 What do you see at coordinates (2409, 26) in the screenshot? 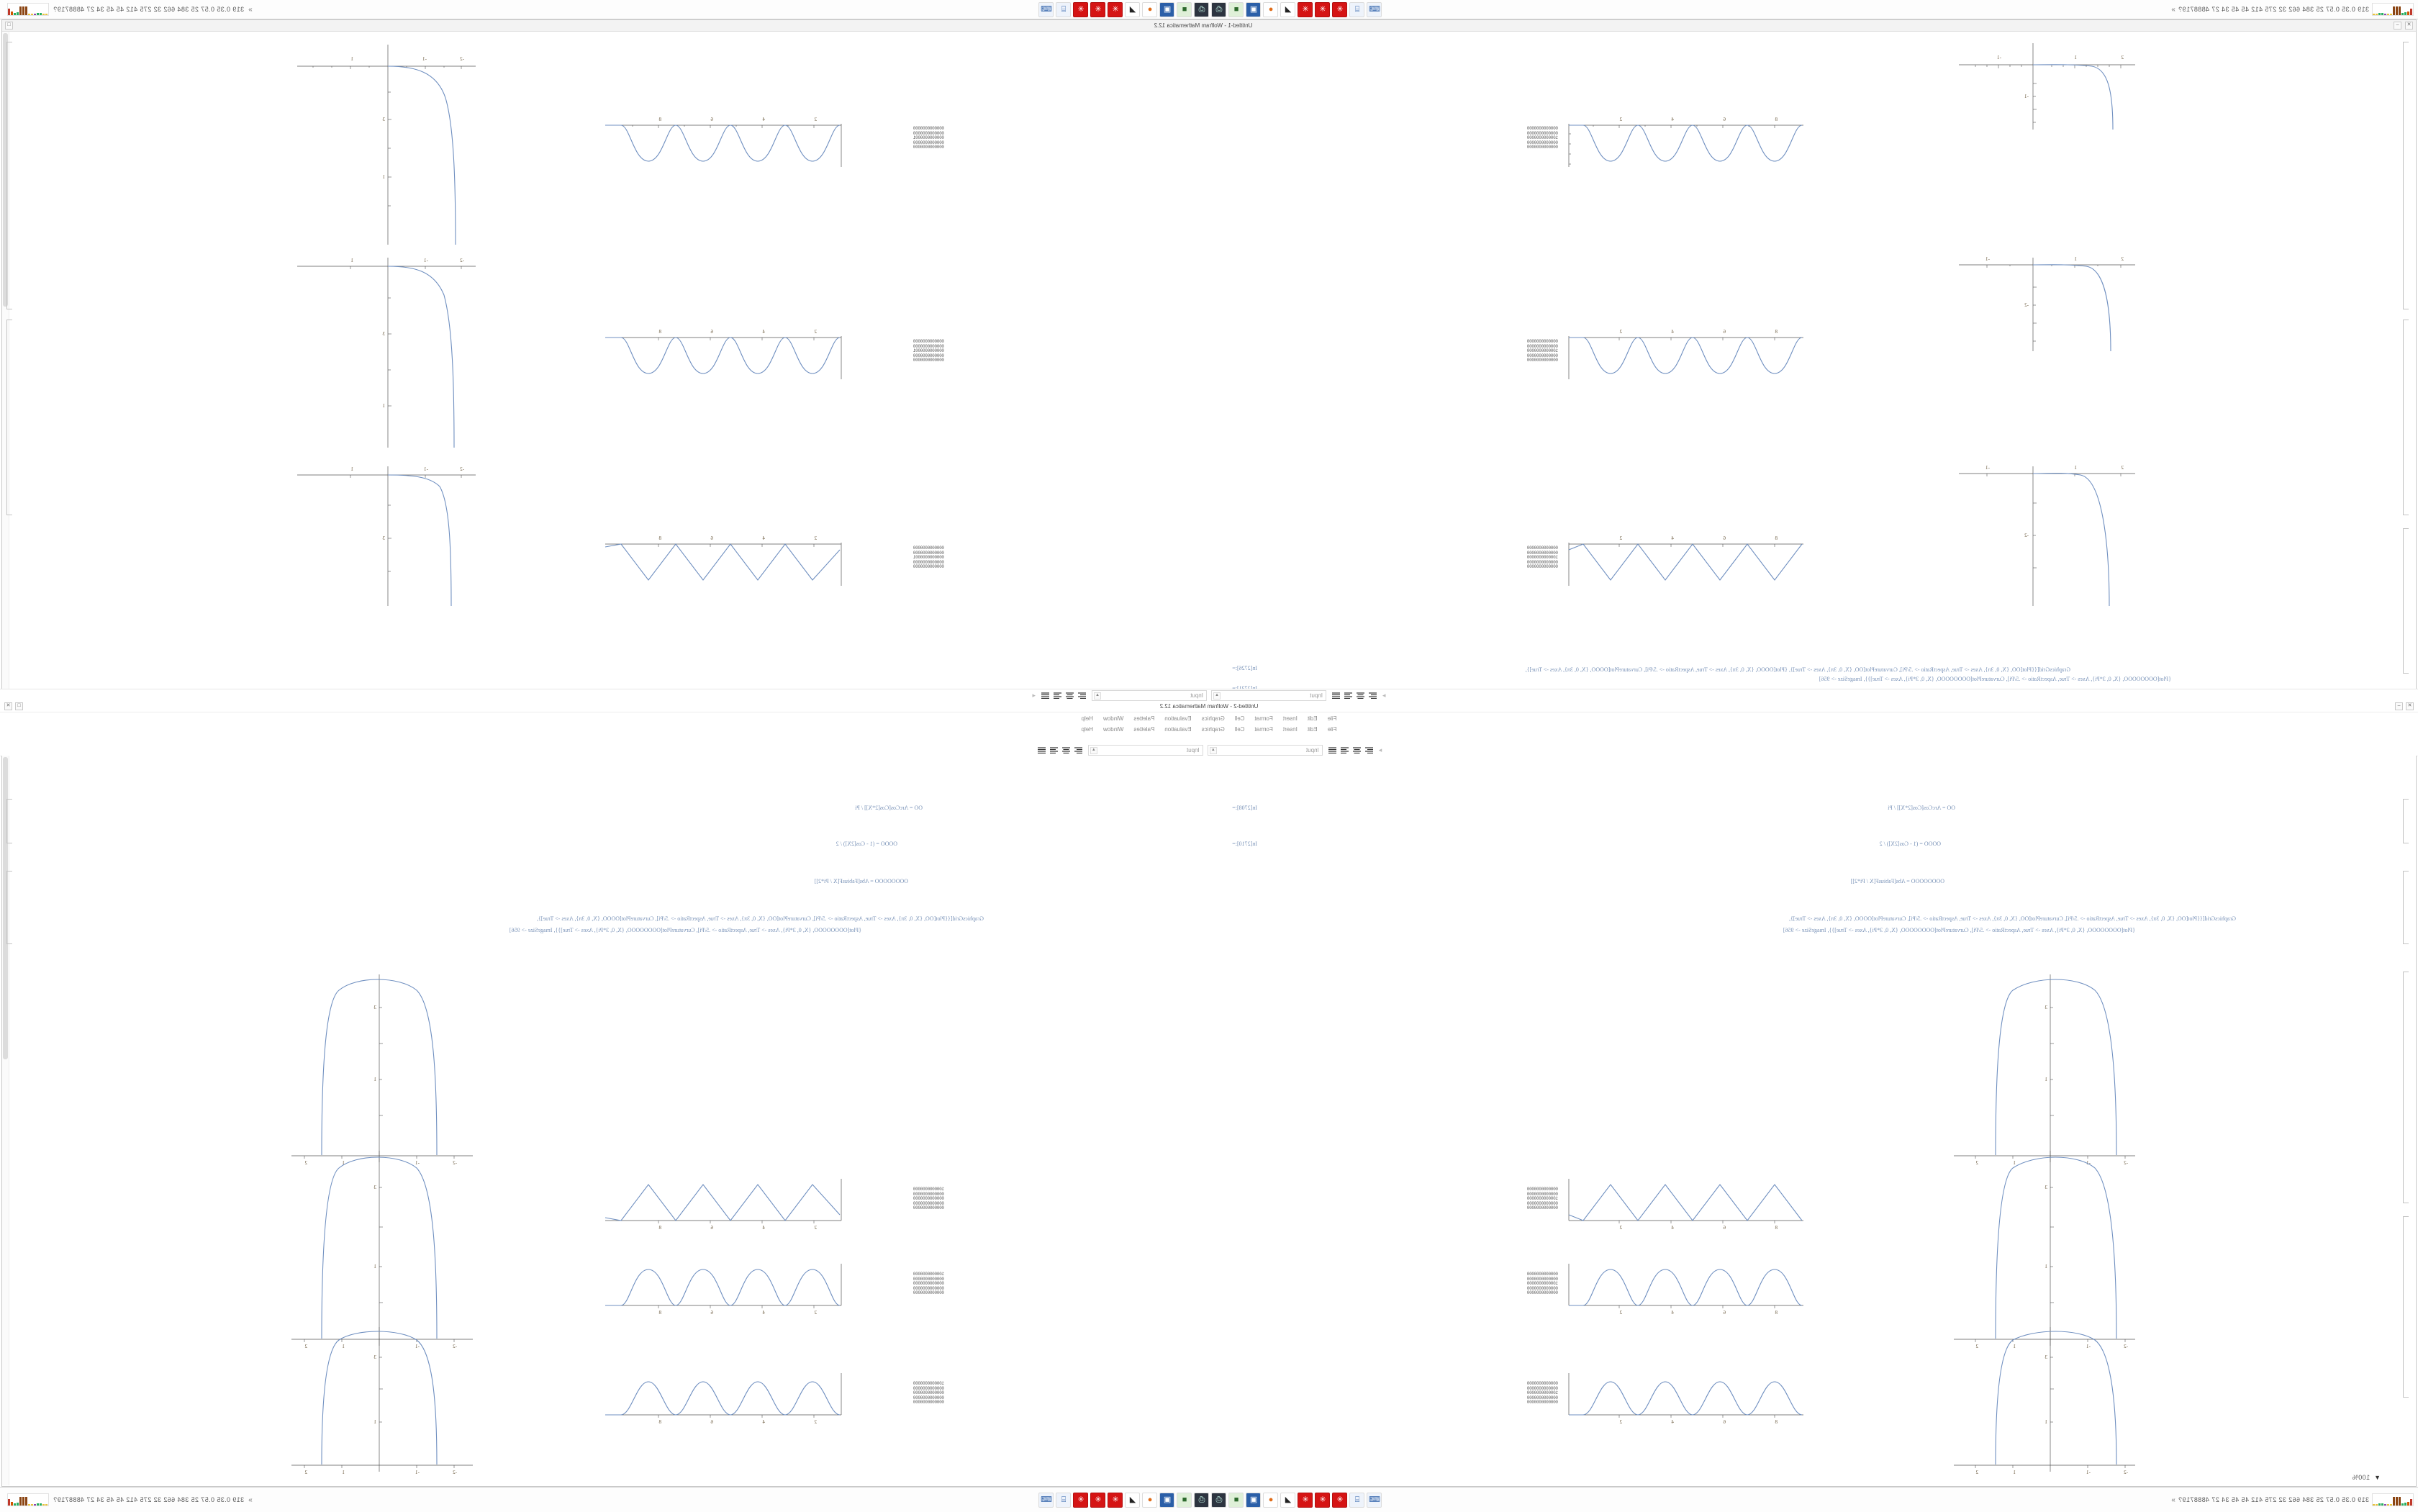
I see `close-button-upper: ✕` at bounding box center [2409, 26].